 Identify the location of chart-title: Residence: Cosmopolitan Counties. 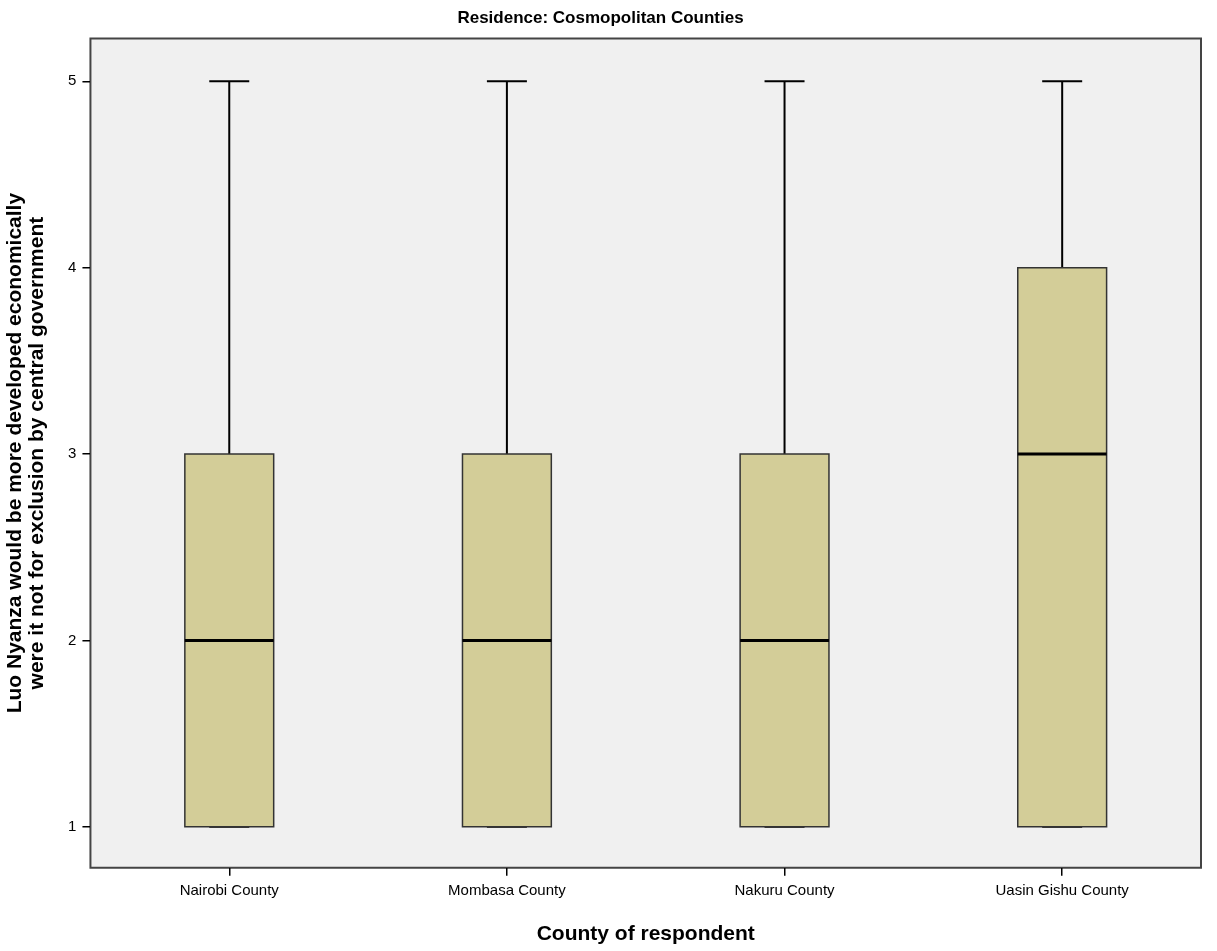
(600, 17).